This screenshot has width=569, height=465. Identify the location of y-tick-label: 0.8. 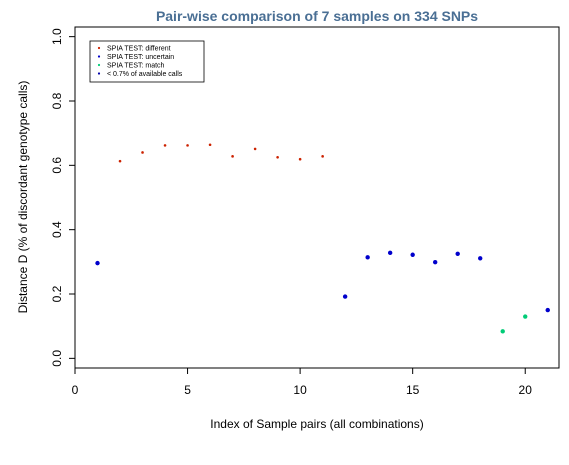
(57, 100).